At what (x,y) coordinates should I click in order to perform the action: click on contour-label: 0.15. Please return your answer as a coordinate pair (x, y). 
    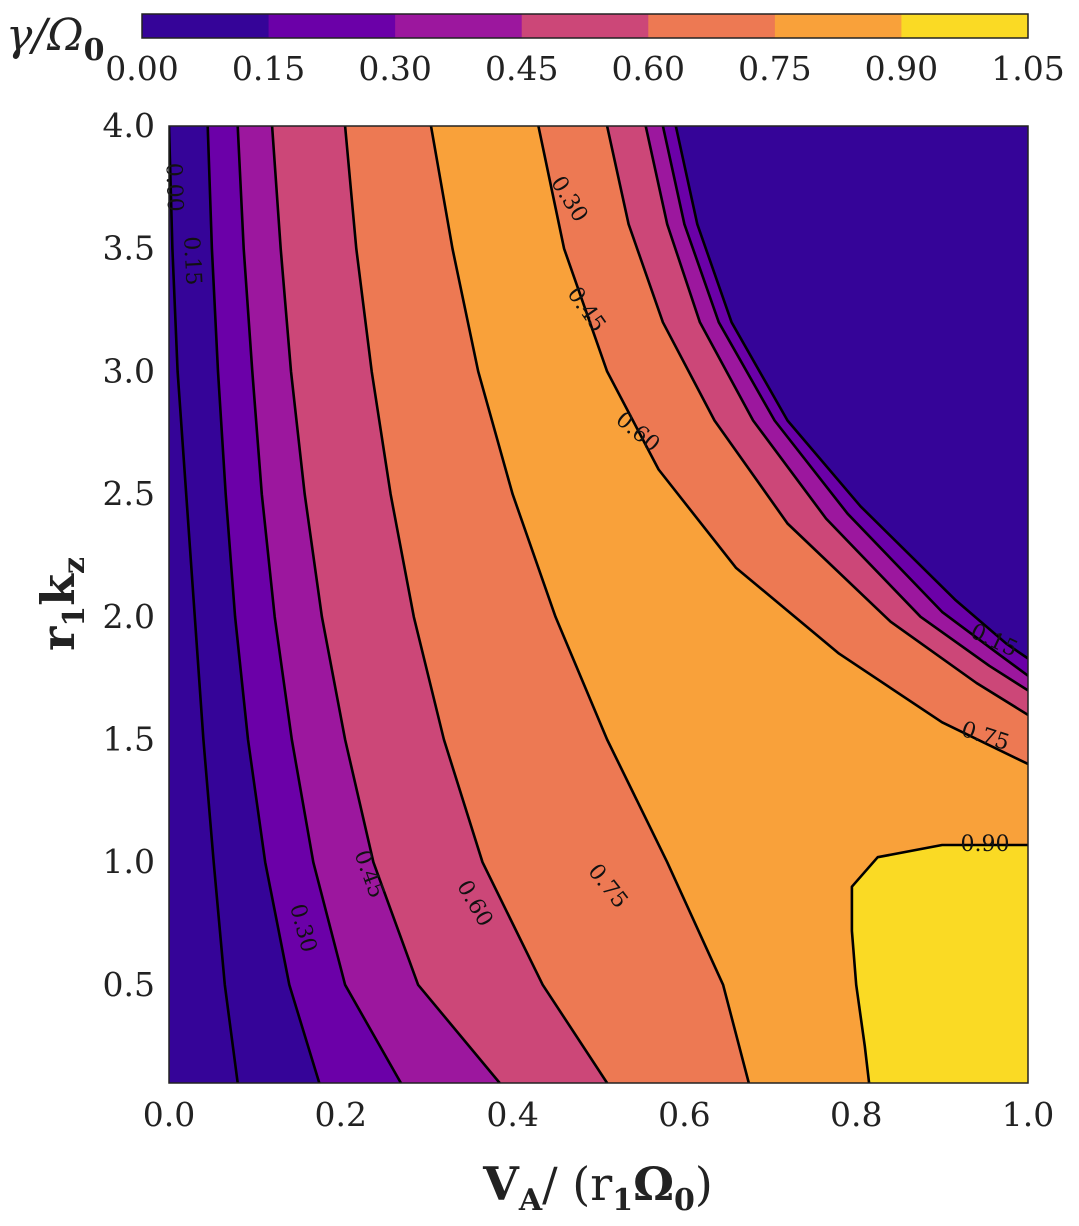
    Looking at the image, I should click on (192, 261).